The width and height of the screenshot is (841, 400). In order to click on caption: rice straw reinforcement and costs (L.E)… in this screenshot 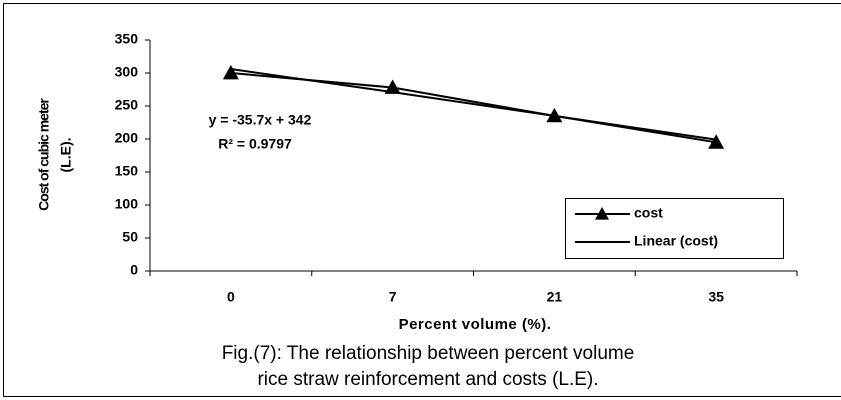, I will do `click(427, 379)`.